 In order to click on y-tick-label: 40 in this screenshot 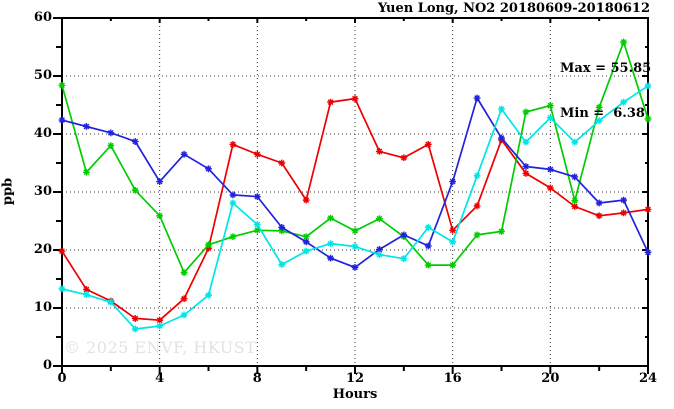, I will do `click(42, 133)`.